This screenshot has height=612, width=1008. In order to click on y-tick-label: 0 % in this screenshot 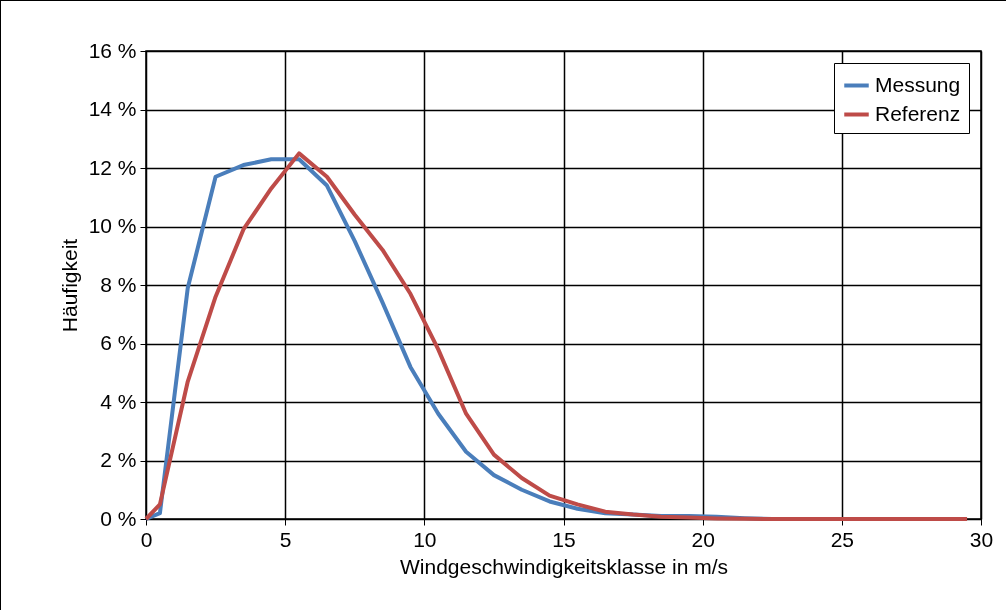, I will do `click(118, 518)`.